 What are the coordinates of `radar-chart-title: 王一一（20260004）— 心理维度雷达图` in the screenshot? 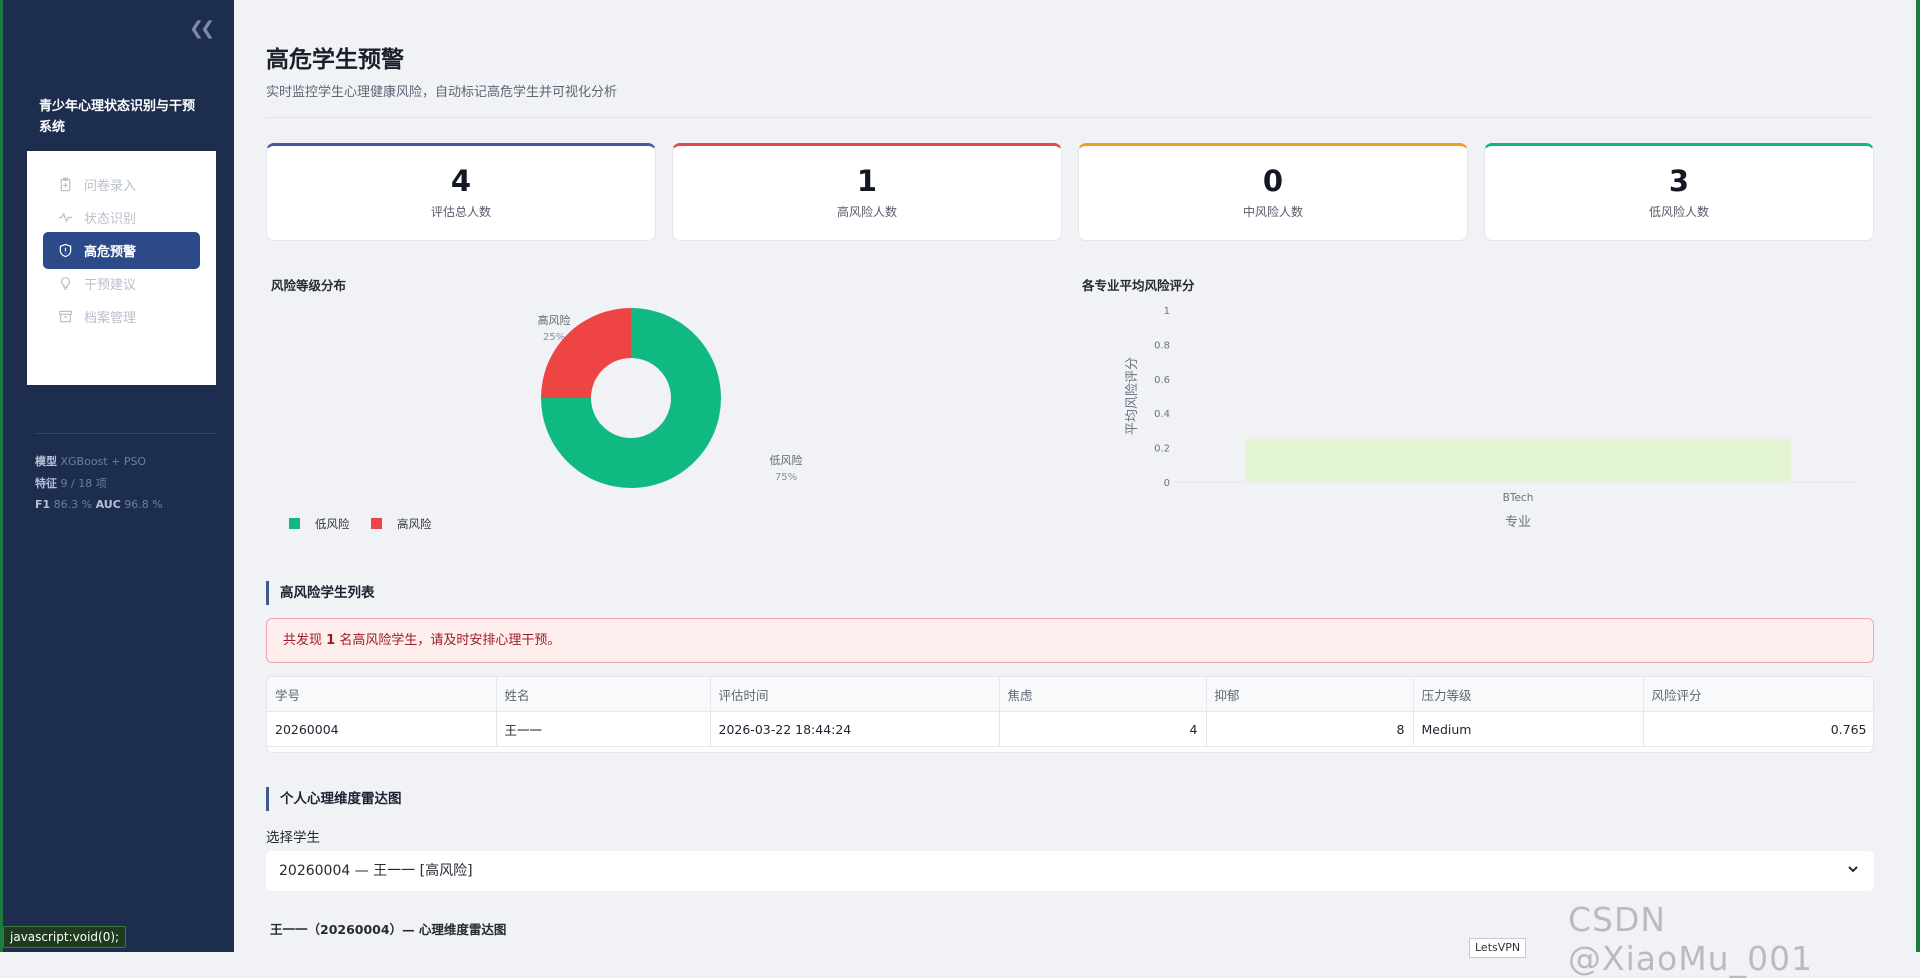 It's located at (388, 929).